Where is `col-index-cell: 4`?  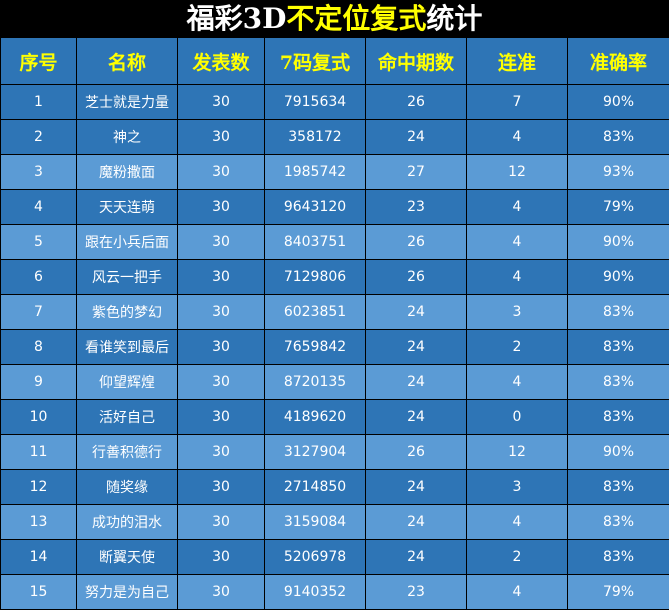
col-index-cell: 4 is located at coordinates (38, 207).